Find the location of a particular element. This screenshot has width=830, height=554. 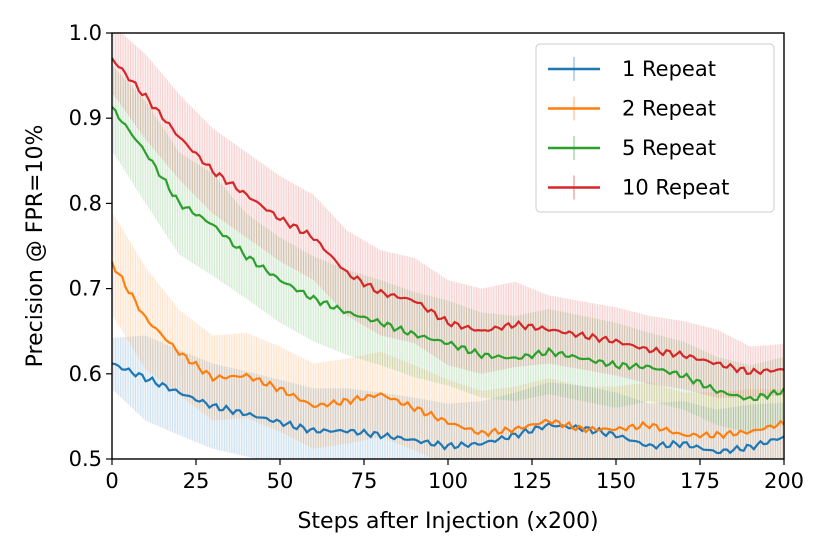

legend-item-10-repeat: 10 Repeat is located at coordinates (638, 187).